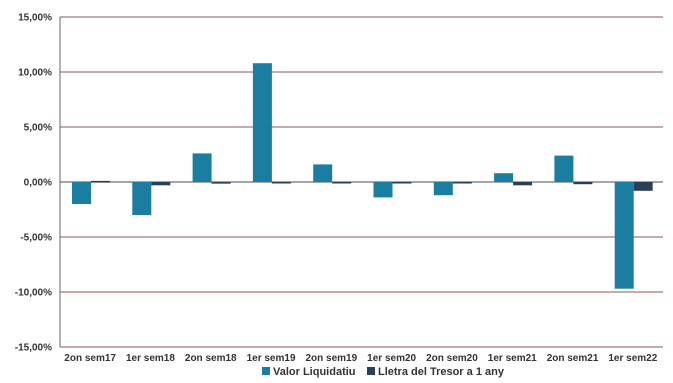 This screenshot has width=673, height=383. Describe the element at coordinates (271, 358) in the screenshot. I see `x-tick-label: 1er sem19` at that location.